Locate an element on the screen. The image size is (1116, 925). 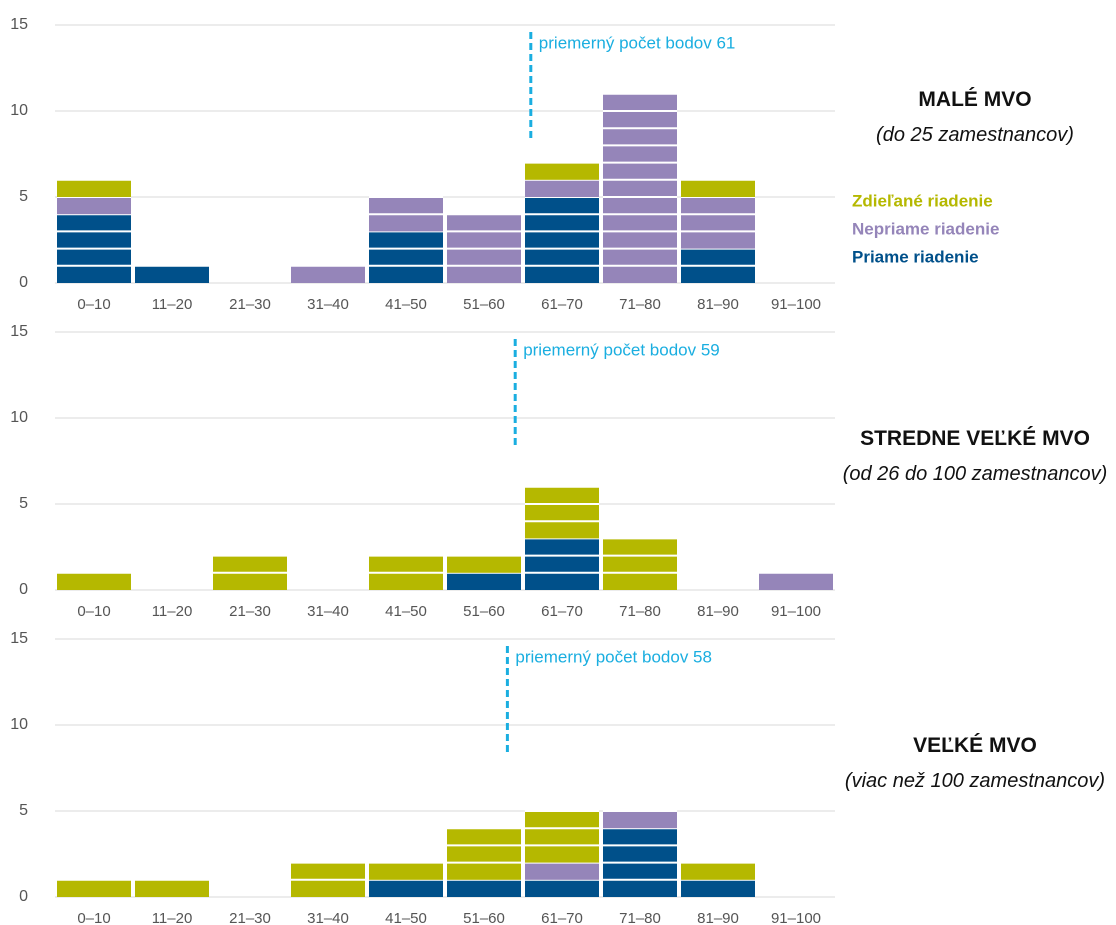
legend-entry: Zdieľané riadenie is located at coordinates (922, 200).